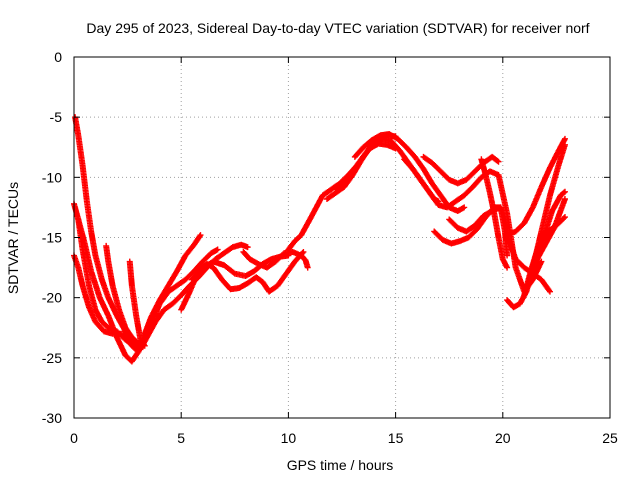 The image size is (640, 480). I want to click on x-tick-label: 0, so click(74, 438).